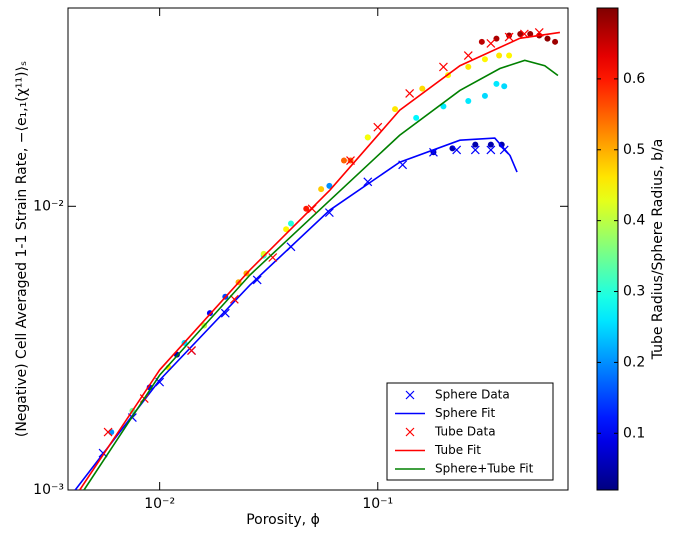 Image resolution: width=674 pixels, height=538 pixels. What do you see at coordinates (634, 150) in the screenshot?
I see `colorbar-tick-label: 0.5` at bounding box center [634, 150].